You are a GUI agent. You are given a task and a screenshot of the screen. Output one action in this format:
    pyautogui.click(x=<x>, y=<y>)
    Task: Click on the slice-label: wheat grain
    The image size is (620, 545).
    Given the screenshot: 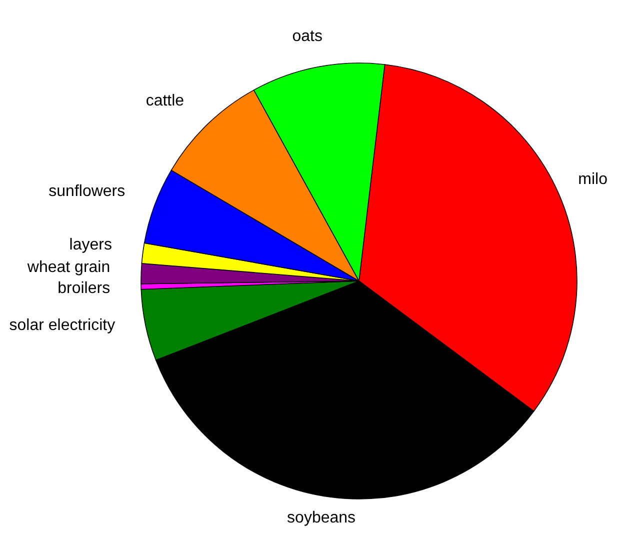 What is the action you would take?
    pyautogui.click(x=68, y=267)
    